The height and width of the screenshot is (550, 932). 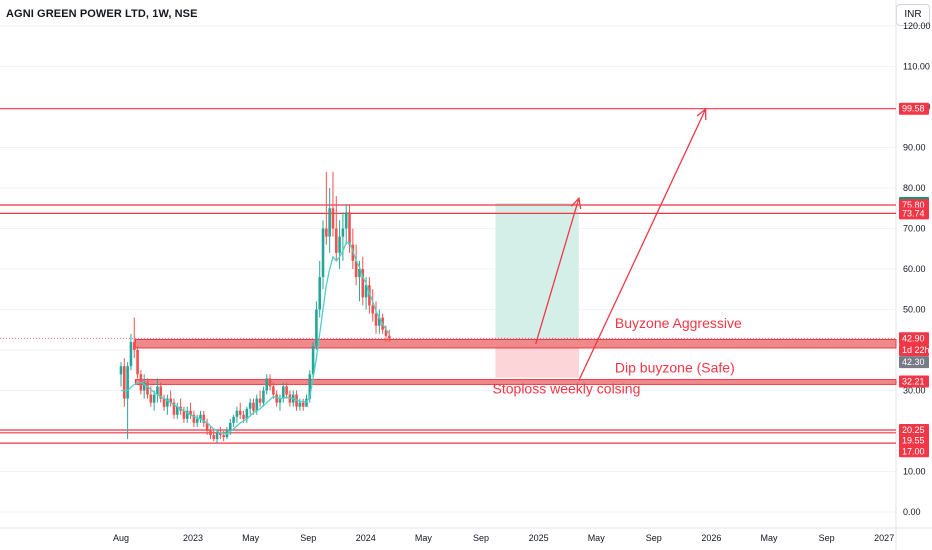 I want to click on price-badge-label: 42.30, so click(x=913, y=362).